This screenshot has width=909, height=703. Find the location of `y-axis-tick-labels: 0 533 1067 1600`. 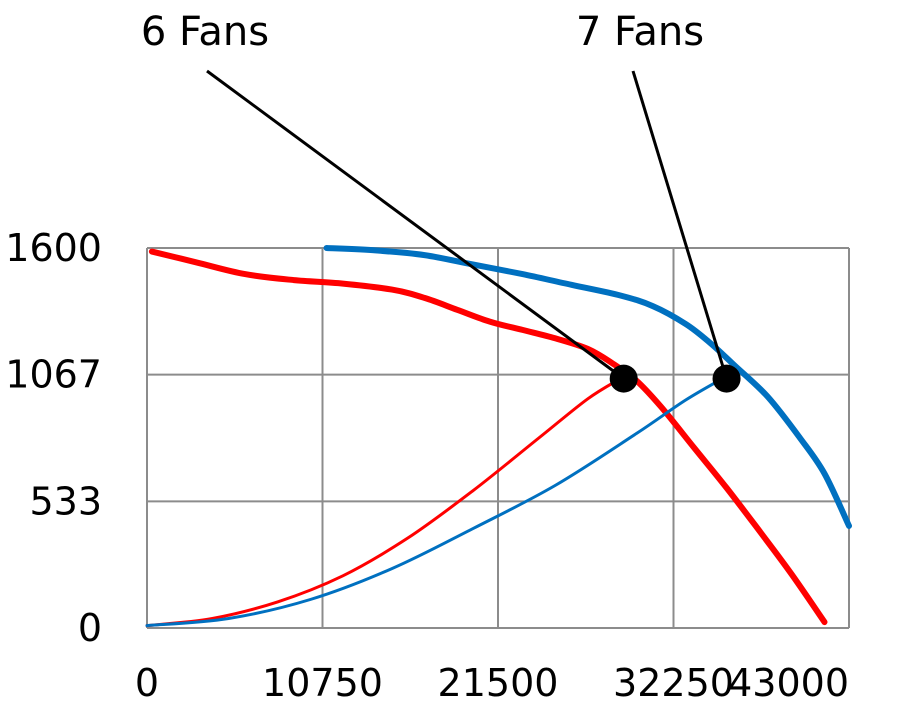

y-axis-tick-labels: 0 533 1067 1600 is located at coordinates (53, 438).